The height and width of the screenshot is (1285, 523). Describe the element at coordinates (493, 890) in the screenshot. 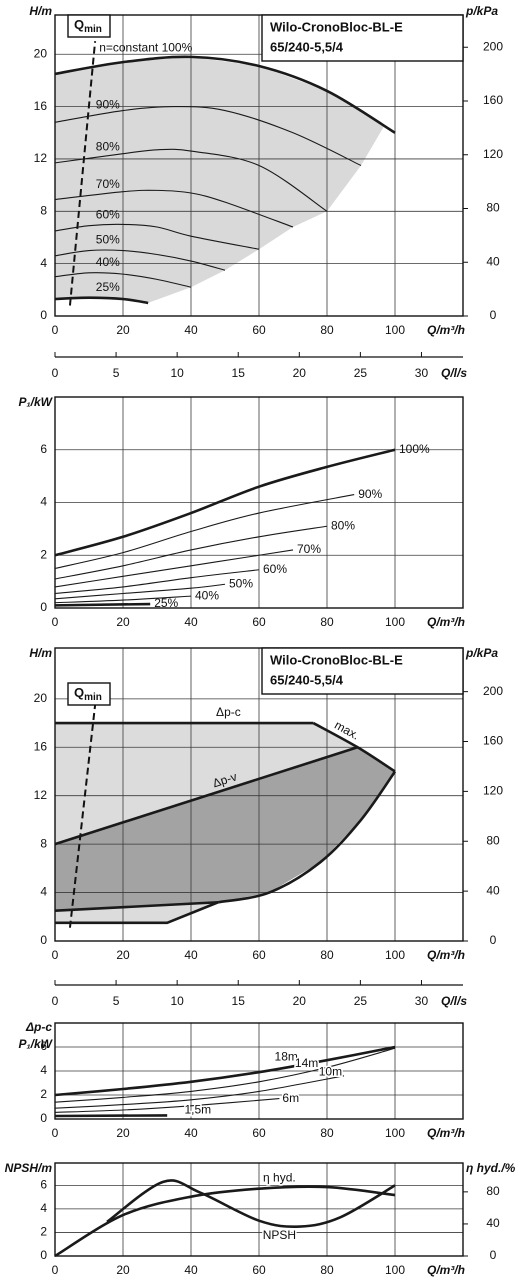

I see `y2-tick-label: 40` at that location.